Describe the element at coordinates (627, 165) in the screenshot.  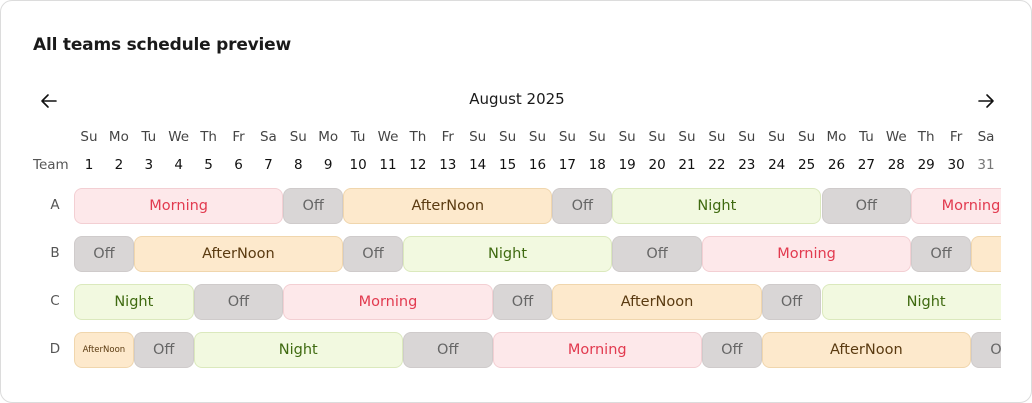
I see `day-number: 19` at that location.